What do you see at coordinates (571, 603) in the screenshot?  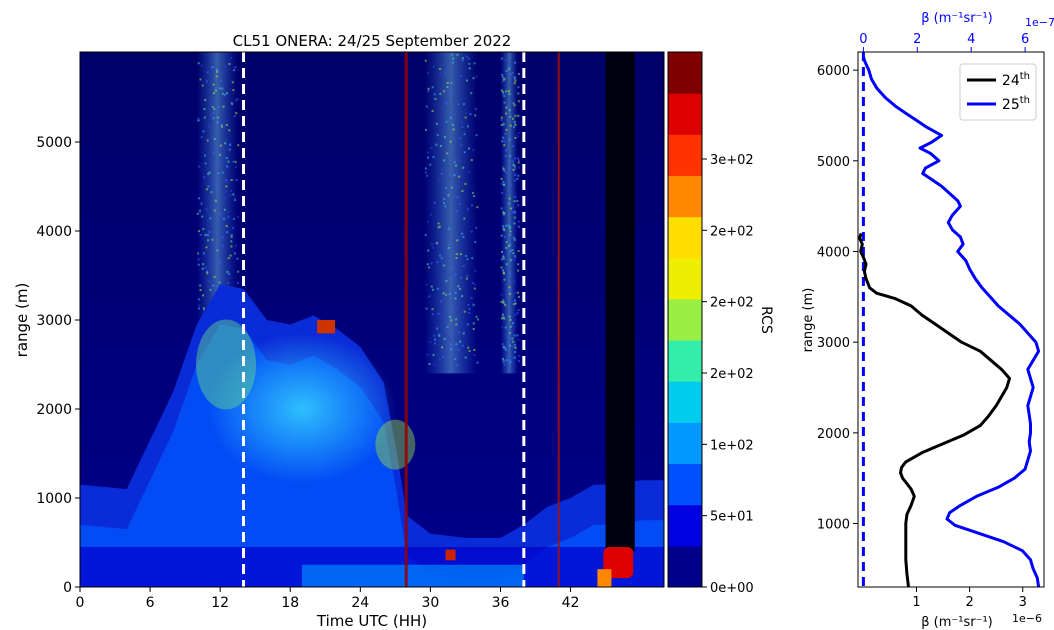 I see `x-tick-label: 42` at bounding box center [571, 603].